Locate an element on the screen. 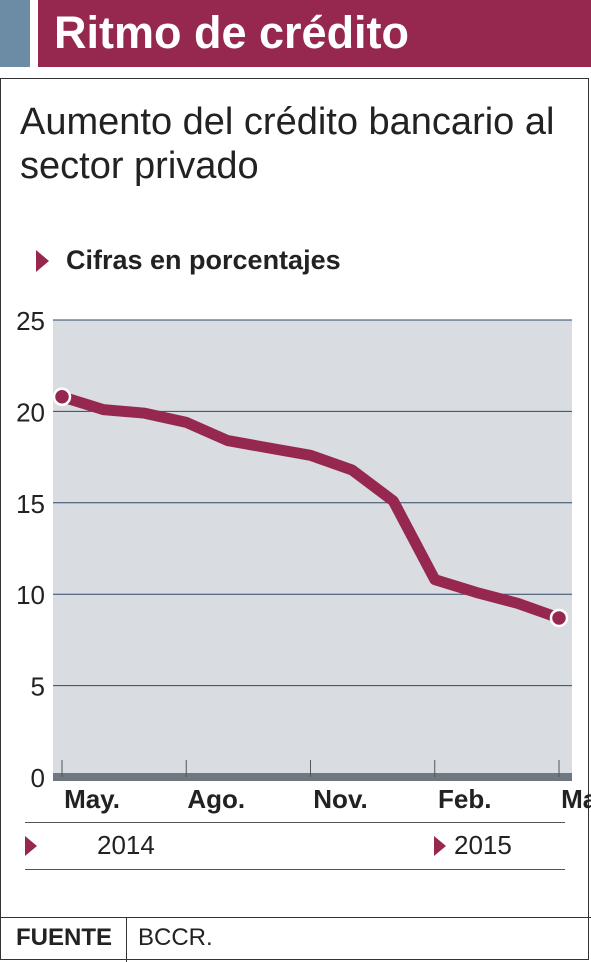 The width and height of the screenshot is (591, 962). x-tick-label: Feb. is located at coordinates (464, 799).